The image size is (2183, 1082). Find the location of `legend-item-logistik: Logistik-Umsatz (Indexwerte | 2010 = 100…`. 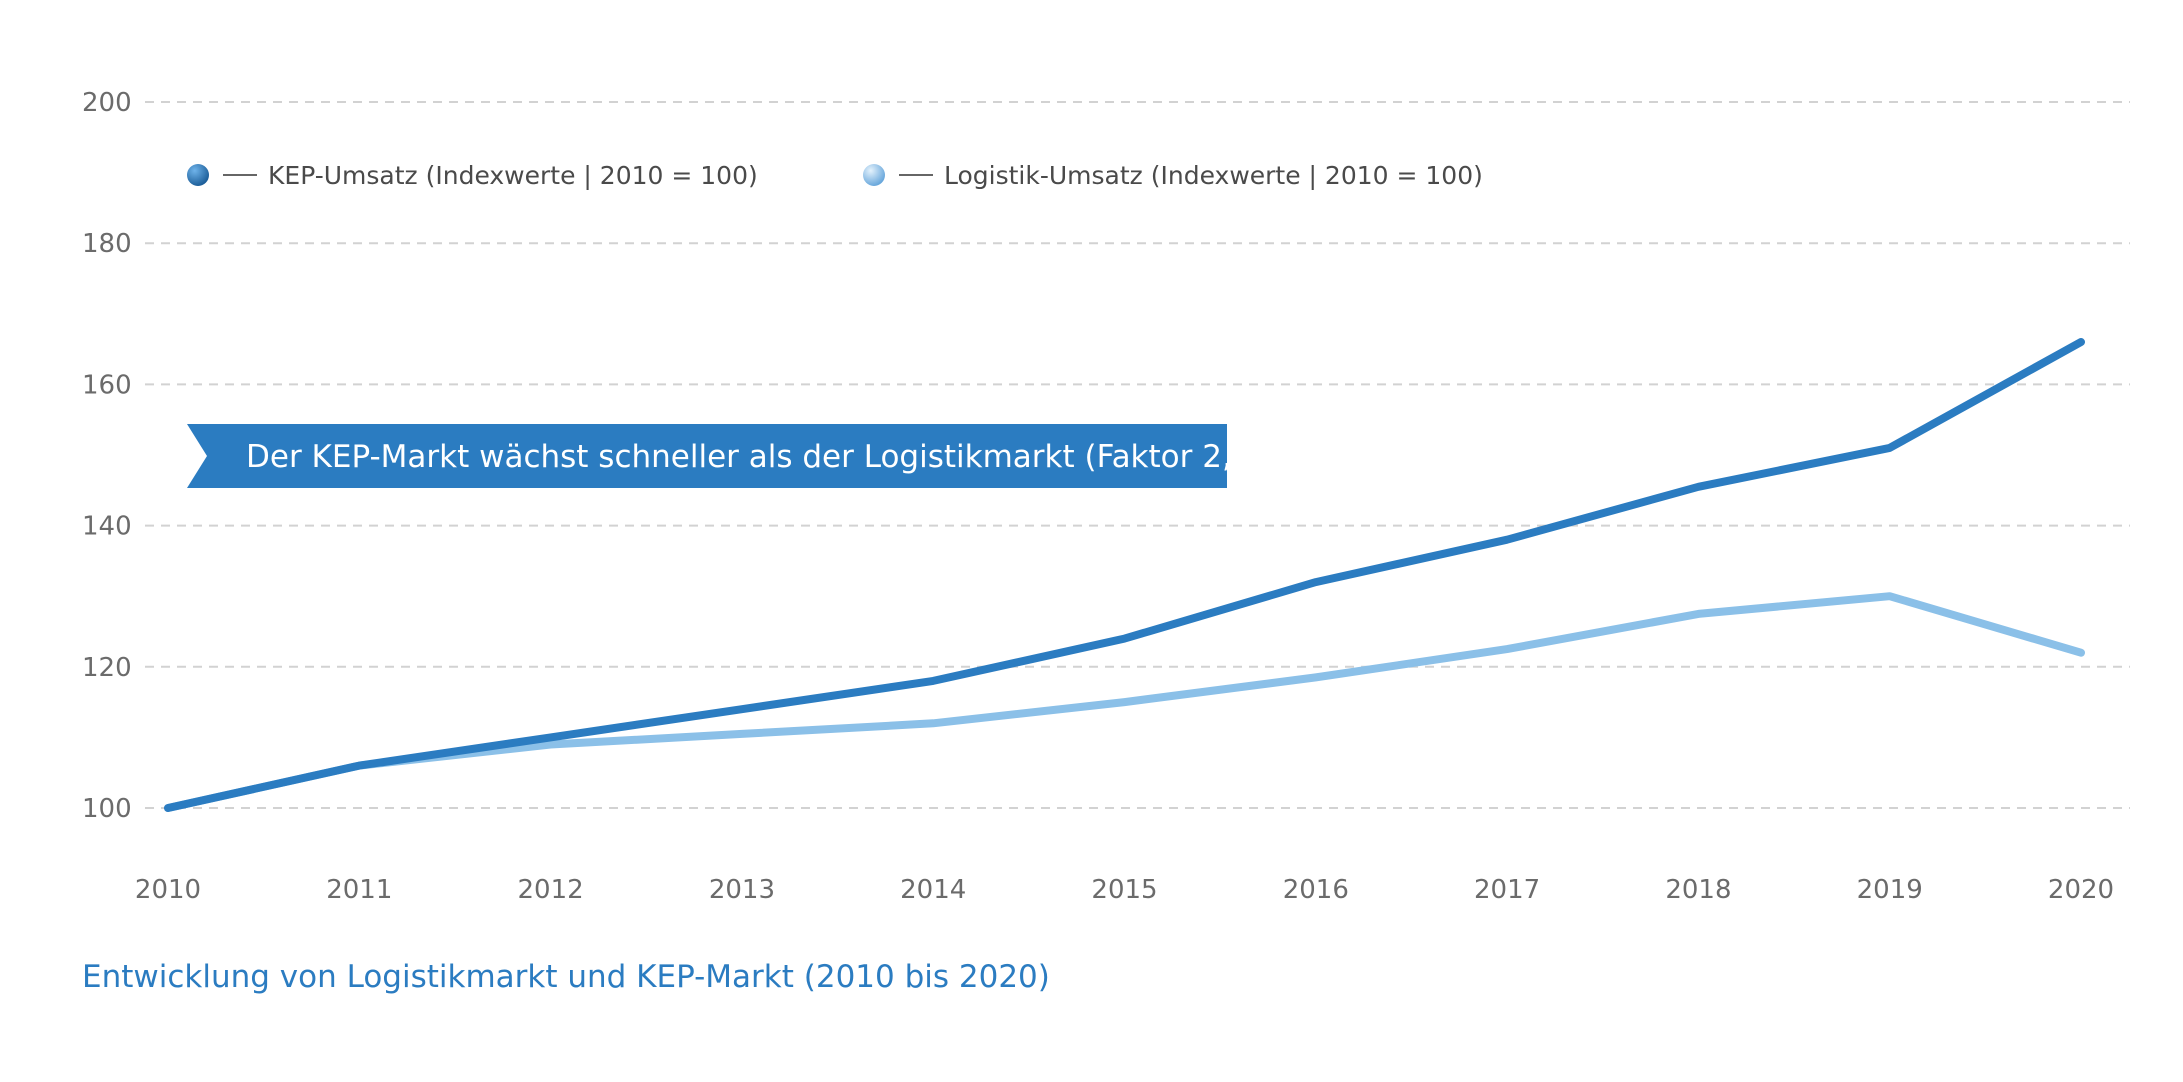

legend-item-logistik: Logistik-Umsatz (Indexwerte | 2010 = 100… is located at coordinates (1173, 175).